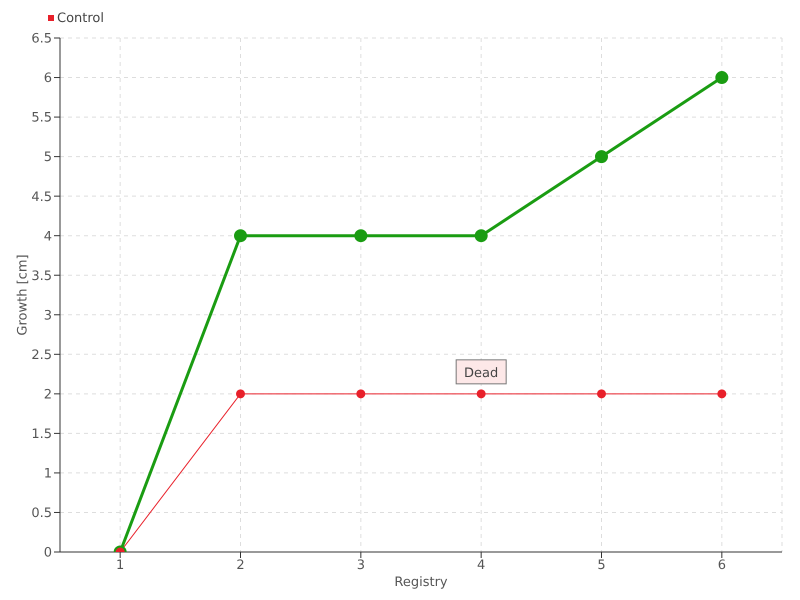  I want to click on x-tick-label: 4, so click(481, 566).